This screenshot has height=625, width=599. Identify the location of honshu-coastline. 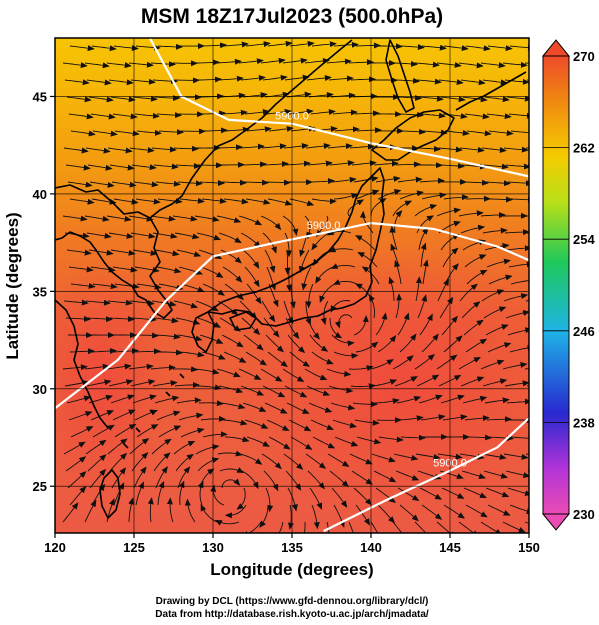
(296, 247).